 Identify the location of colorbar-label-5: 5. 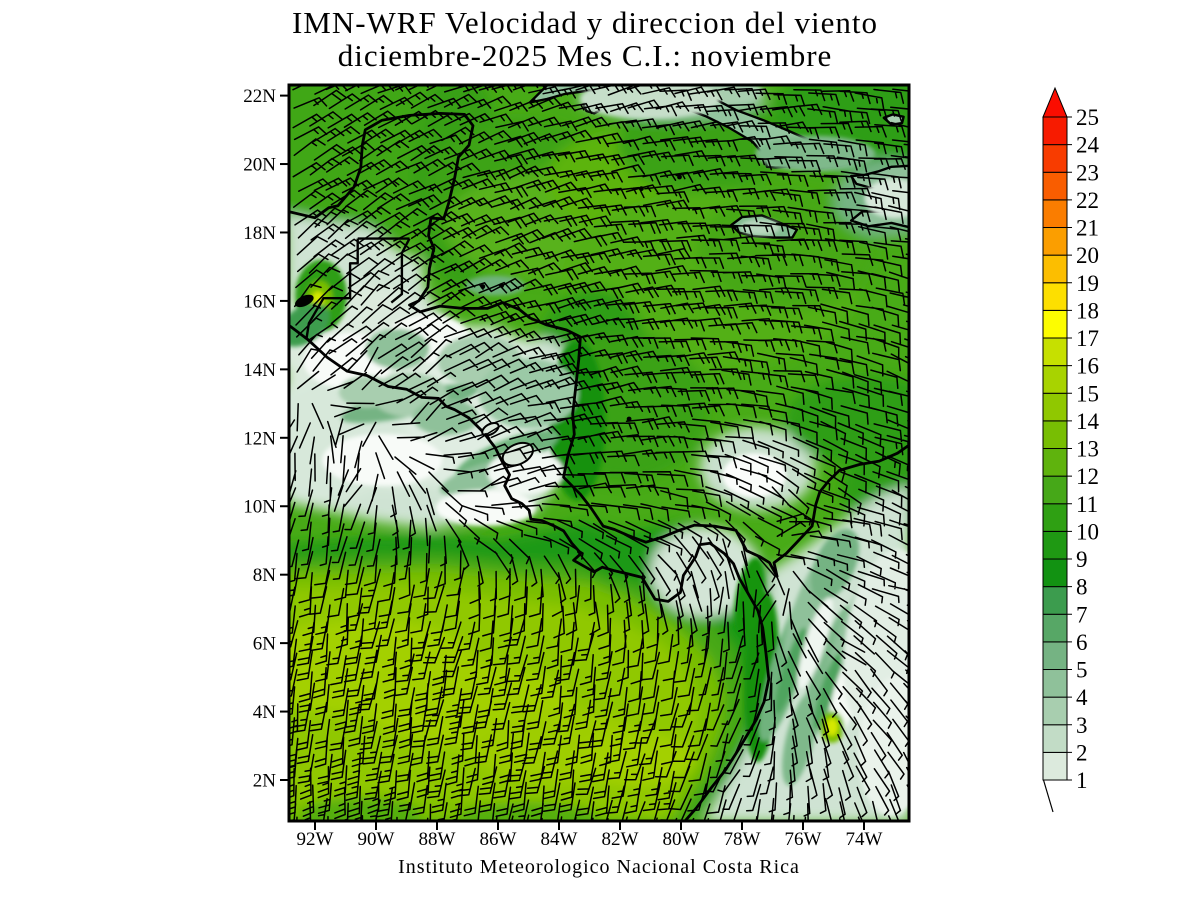
(1082, 670).